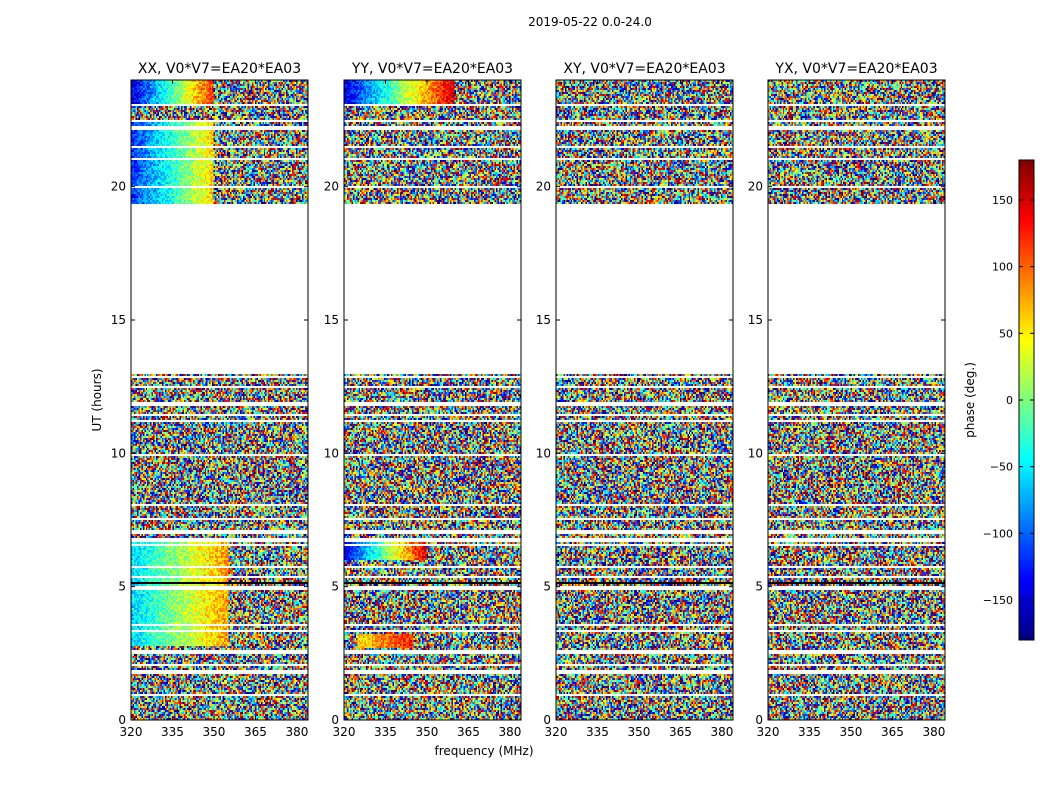  What do you see at coordinates (483, 751) in the screenshot?
I see `x-axis-label: frequency (MHz)` at bounding box center [483, 751].